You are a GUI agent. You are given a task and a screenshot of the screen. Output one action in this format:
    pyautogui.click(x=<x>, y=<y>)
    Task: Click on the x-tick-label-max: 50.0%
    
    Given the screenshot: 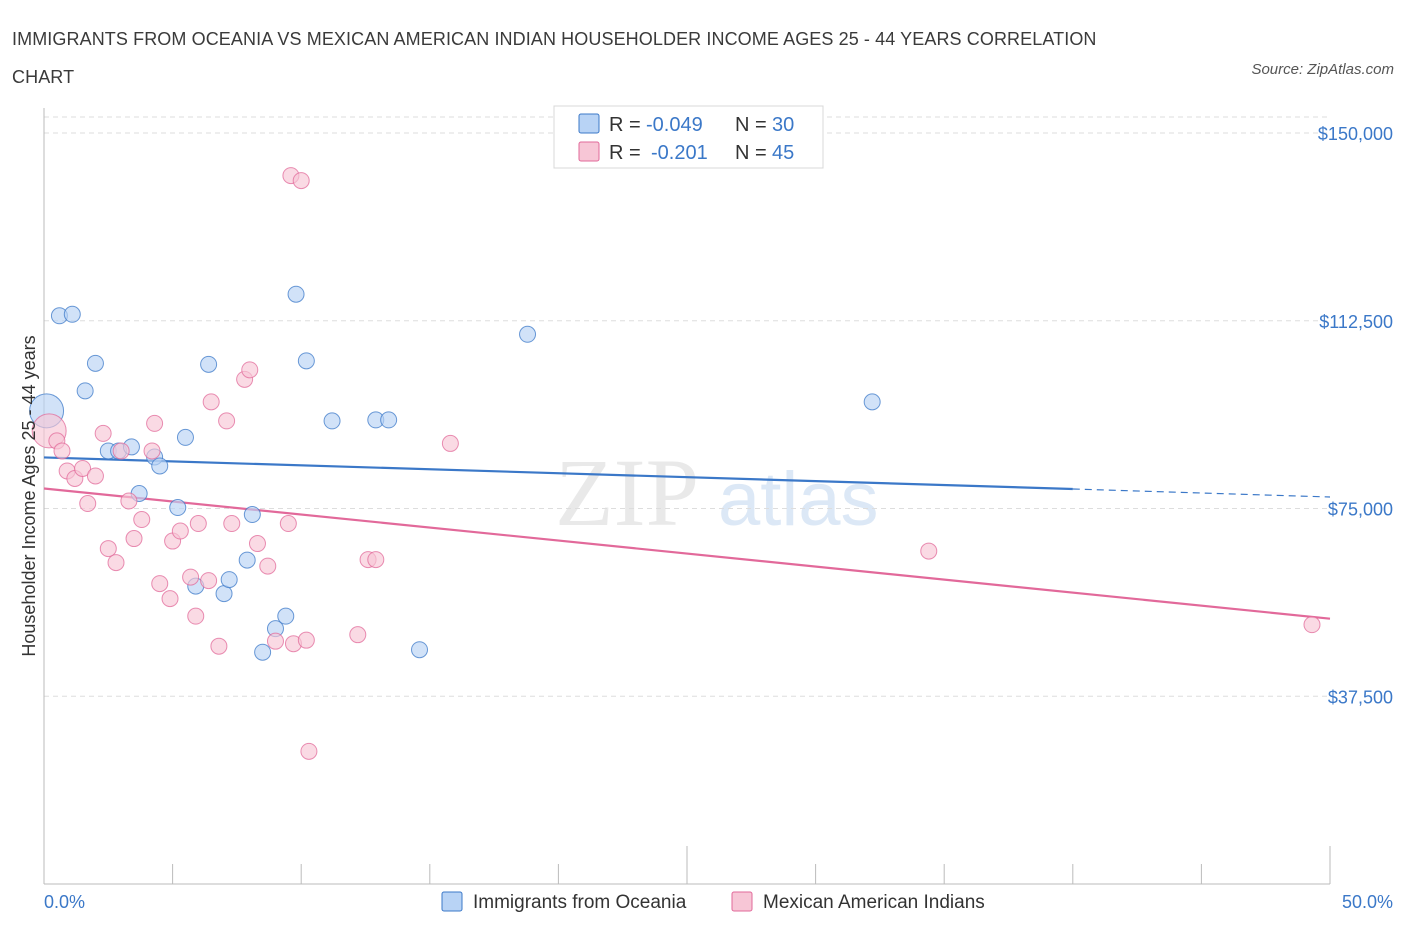 What is the action you would take?
    pyautogui.click(x=1367, y=902)
    